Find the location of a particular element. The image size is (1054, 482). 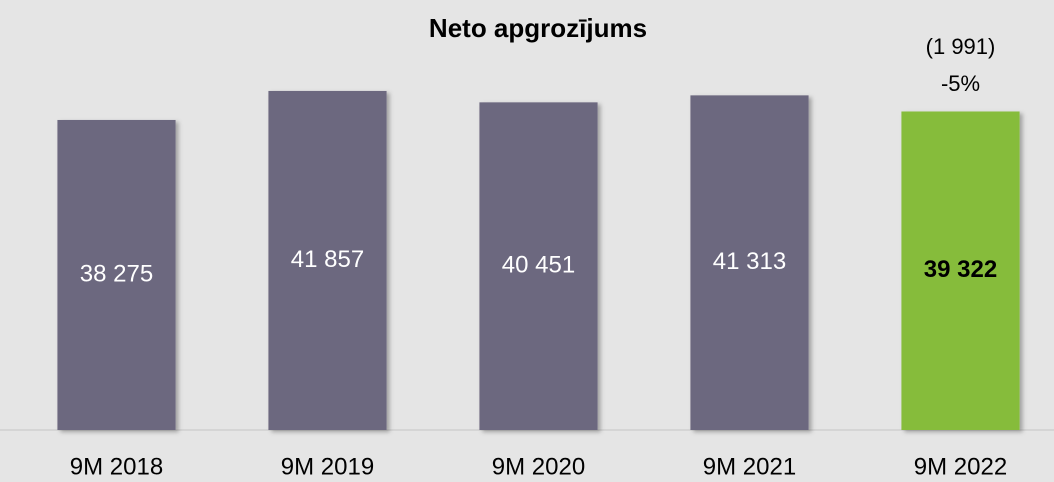

annotation: (1 991) is located at coordinates (961, 46).